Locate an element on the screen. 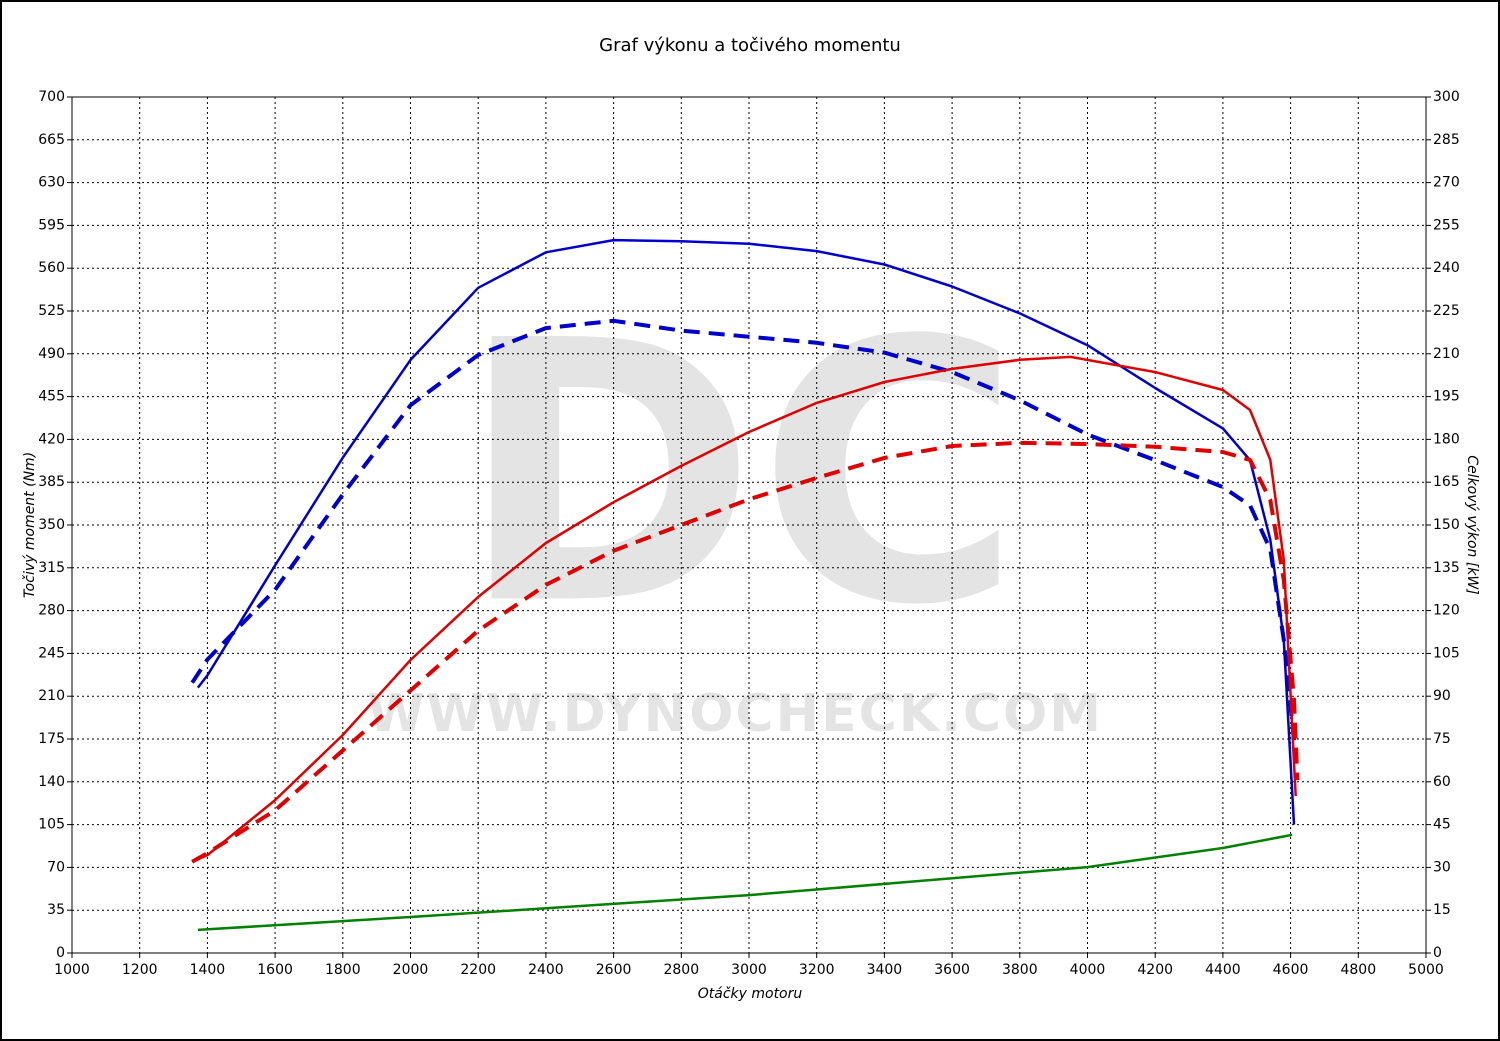 The height and width of the screenshot is (1041, 1500). y-axis-label: Točivý moment (Nm) is located at coordinates (30, 525).